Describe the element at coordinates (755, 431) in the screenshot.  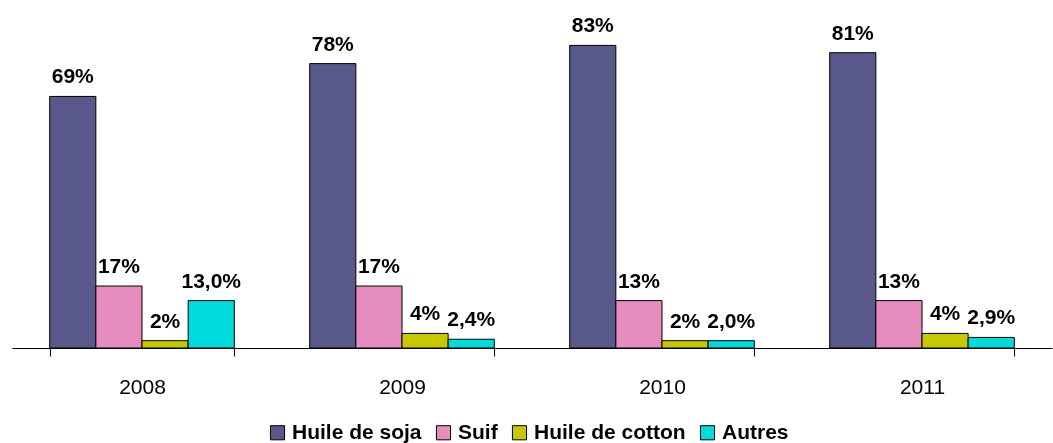
I see `legend-label: Autres` at that location.